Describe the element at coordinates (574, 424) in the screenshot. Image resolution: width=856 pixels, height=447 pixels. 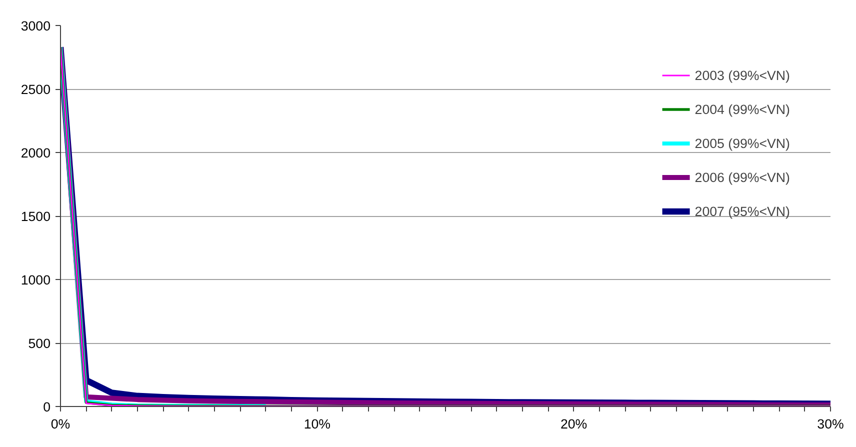
I see `x-tick-label: 20%` at that location.